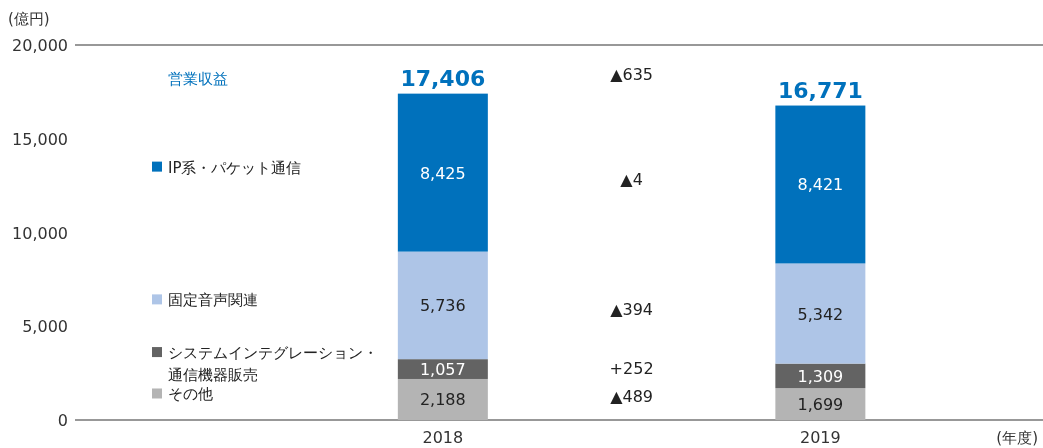 This screenshot has width=1043, height=448. Describe the element at coordinates (443, 78) in the screenshot. I see `total-label: 17,406` at that location.